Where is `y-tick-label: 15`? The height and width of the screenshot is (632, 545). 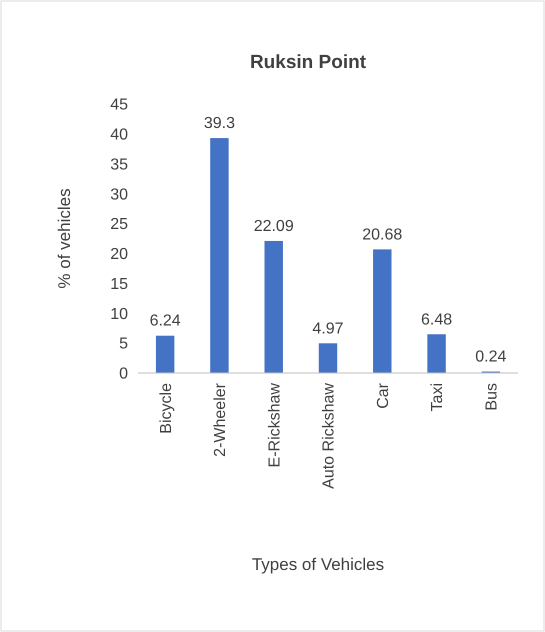
y-tick-label: 15 is located at coordinates (119, 284).